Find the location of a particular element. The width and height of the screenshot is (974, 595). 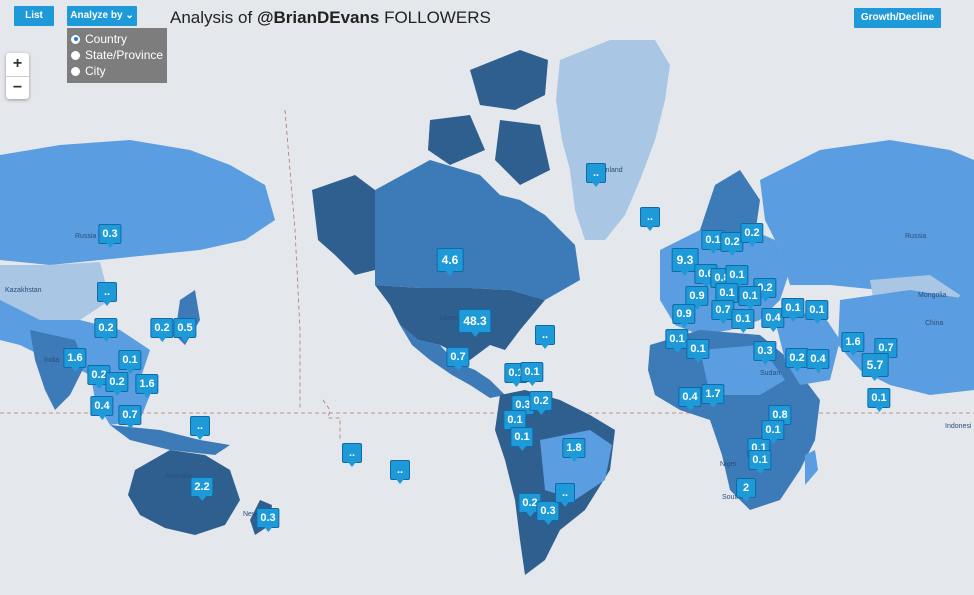

map-marker-brazil: 1.8 is located at coordinates (574, 450).